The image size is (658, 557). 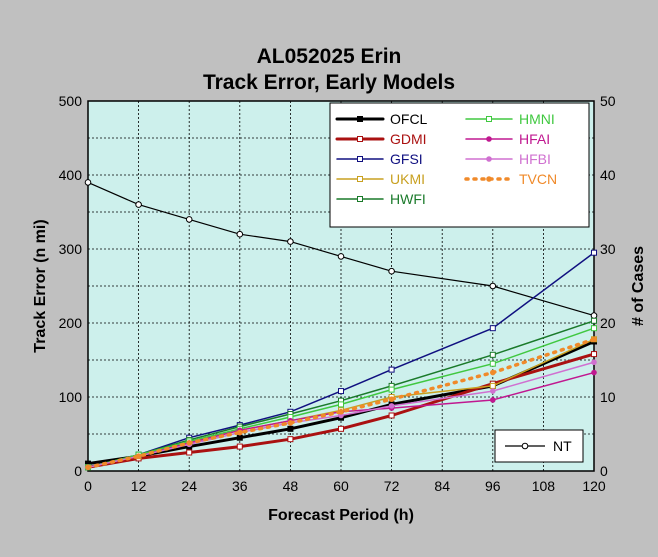 I want to click on legend-entry-ukmi: UKMI, so click(x=380, y=179).